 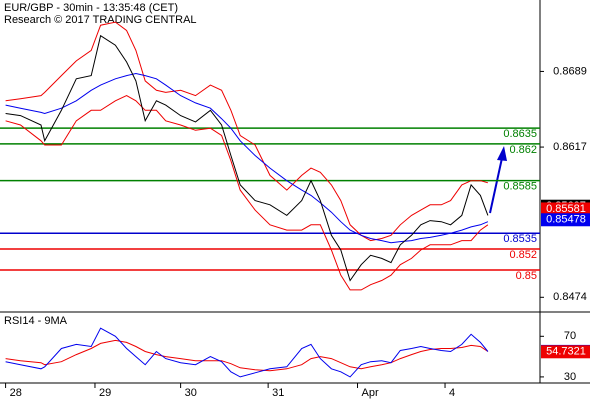 What do you see at coordinates (523, 150) in the screenshot?
I see `level-label: 0.862` at bounding box center [523, 150].